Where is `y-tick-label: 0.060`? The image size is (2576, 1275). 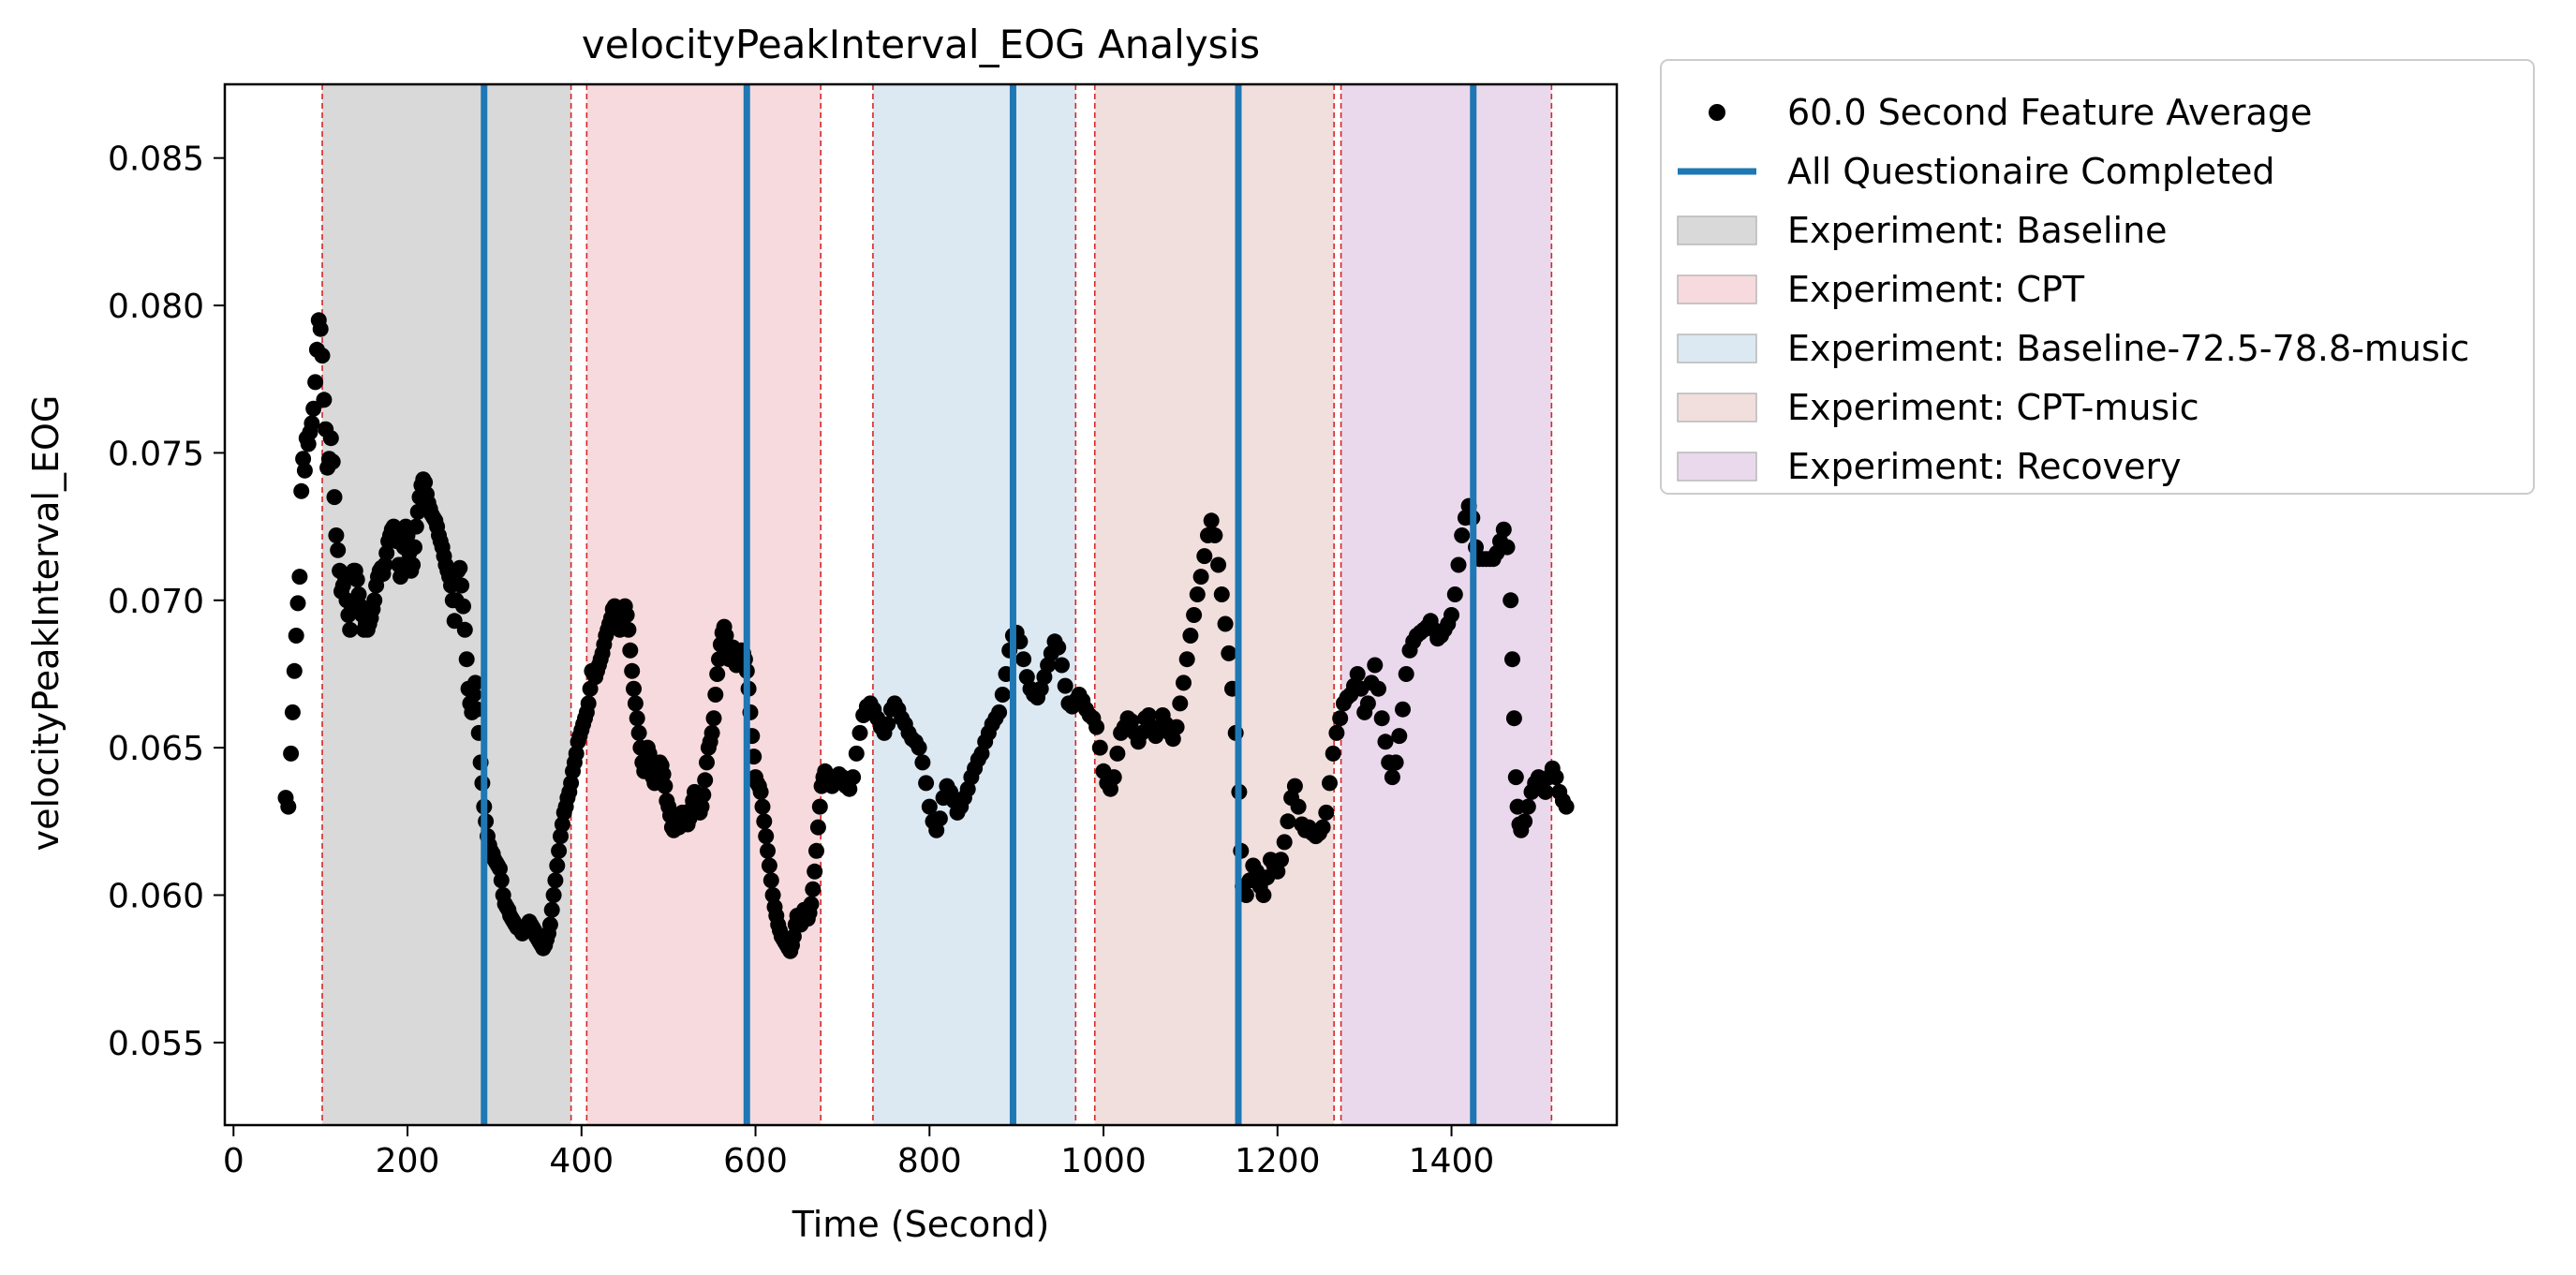
y-tick-label: 0.060 is located at coordinates (156, 897).